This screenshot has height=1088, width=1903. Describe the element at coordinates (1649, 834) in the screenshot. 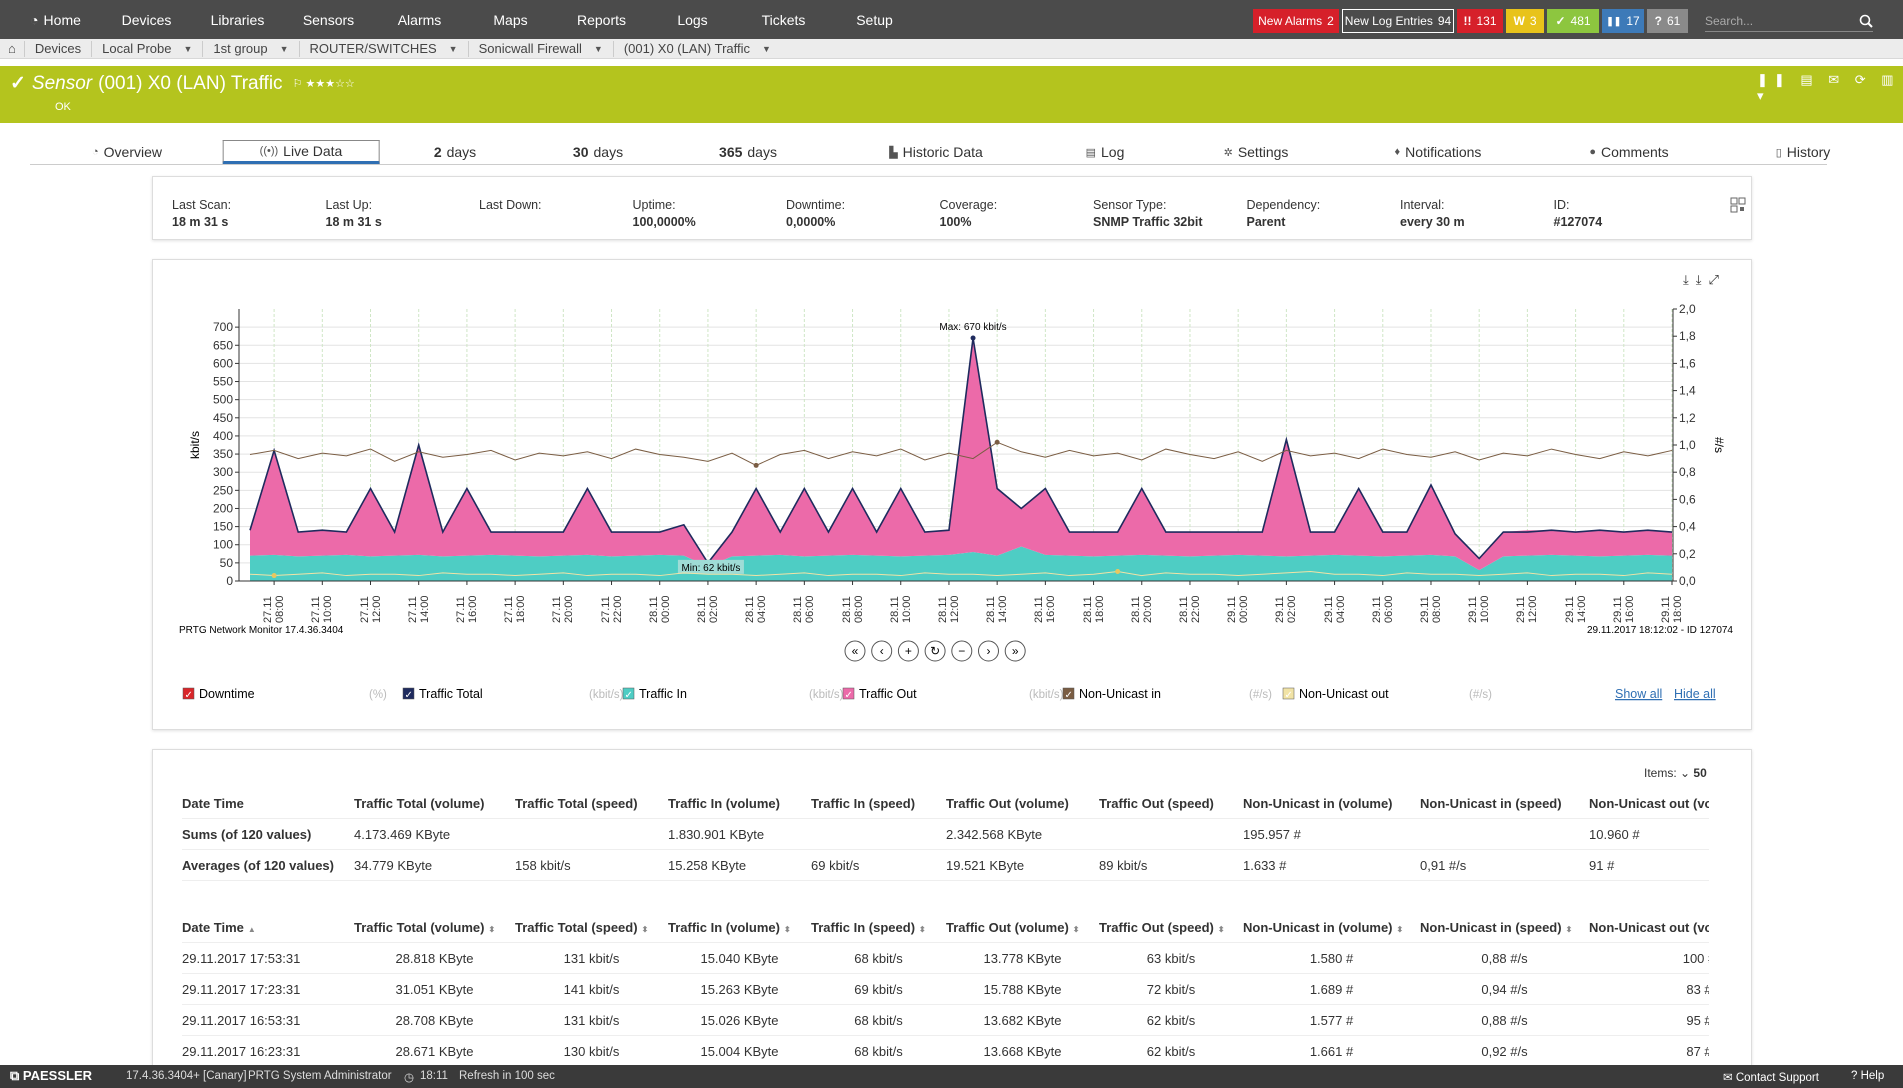

I see `summary-cell: 10.960 #` at that location.